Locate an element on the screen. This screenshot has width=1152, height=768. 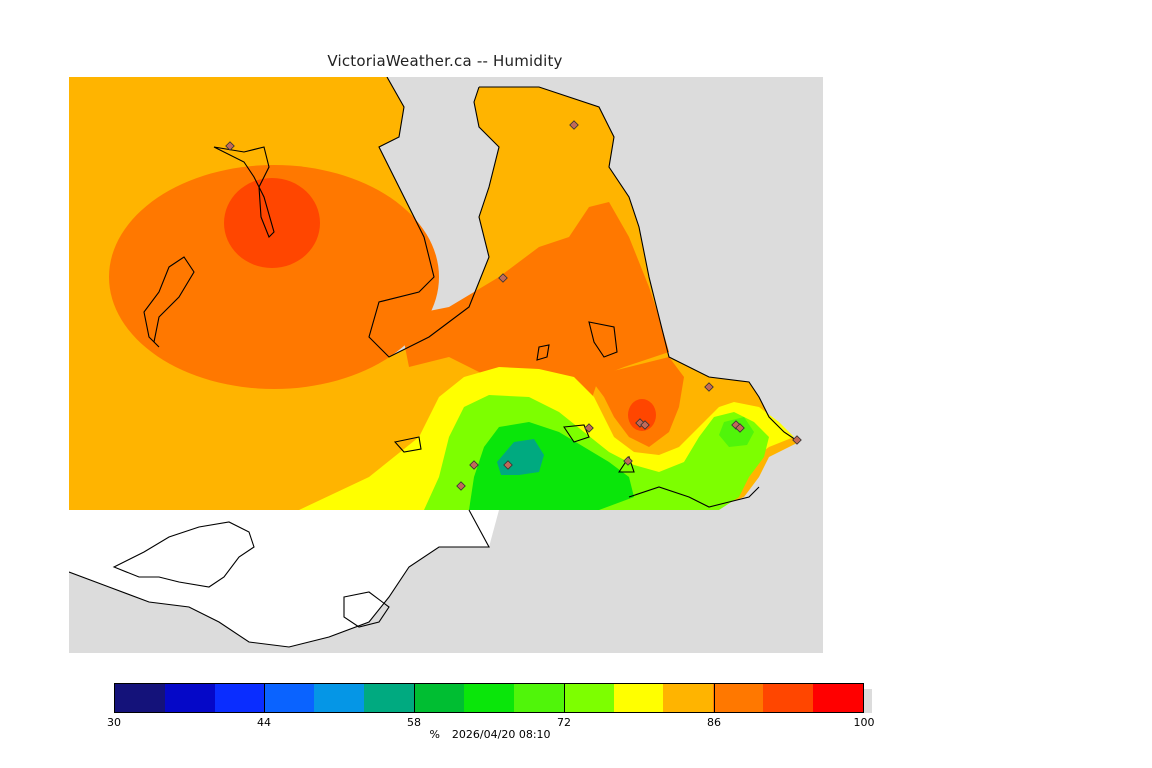
legend-tick-label: 30 is located at coordinates (114, 722).